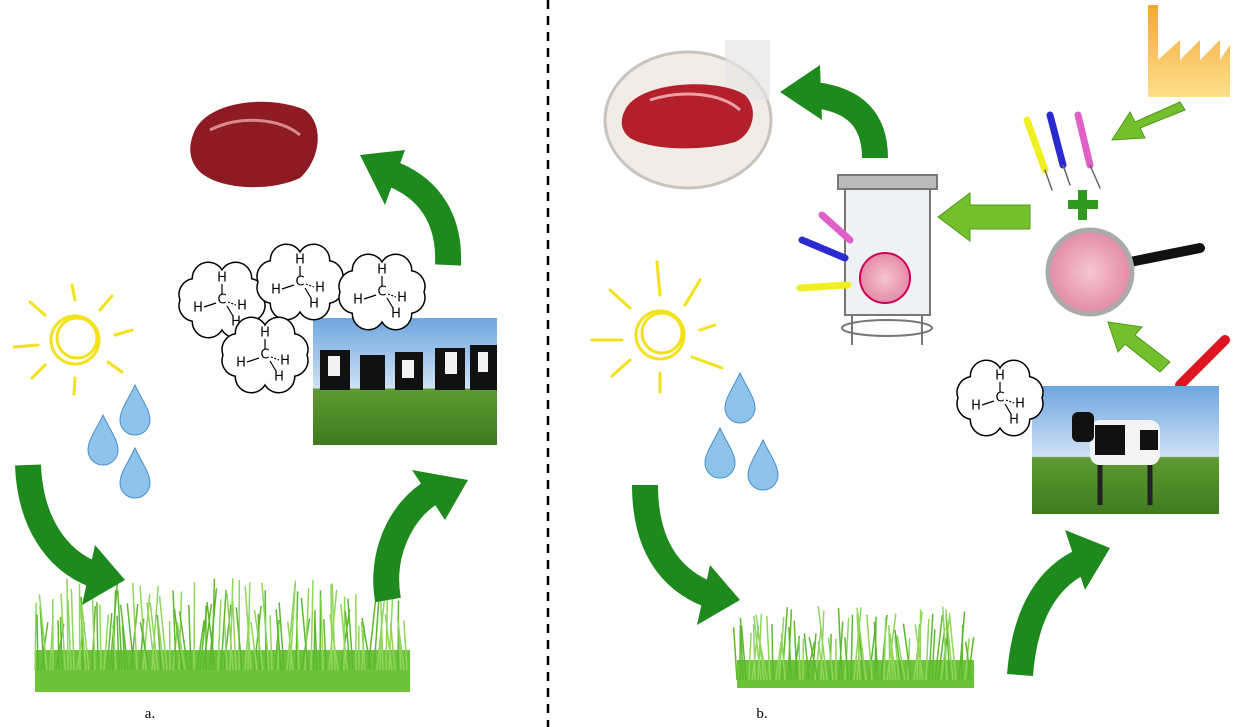  Describe the element at coordinates (1083, 205) in the screenshot. I see `plus-sign` at that location.